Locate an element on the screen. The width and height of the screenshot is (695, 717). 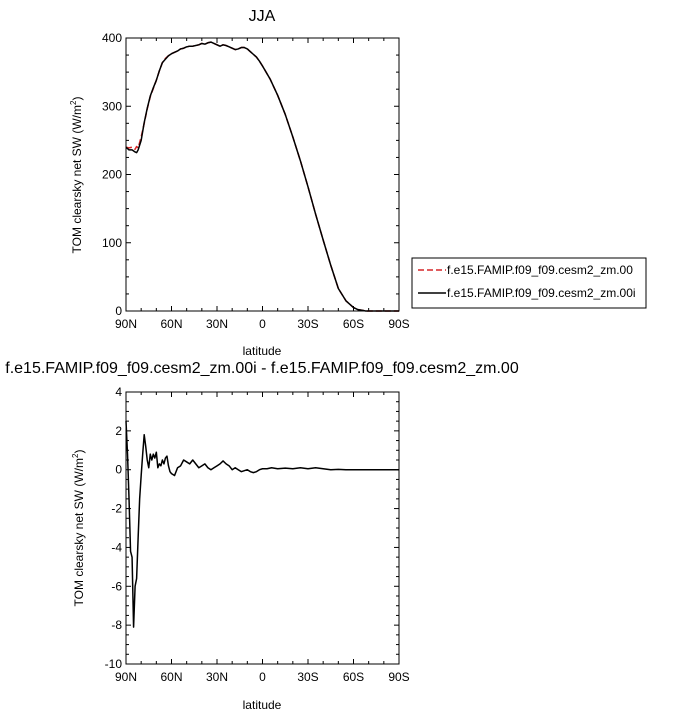
bottom-x-tick-label: 30N is located at coordinates (217, 677).